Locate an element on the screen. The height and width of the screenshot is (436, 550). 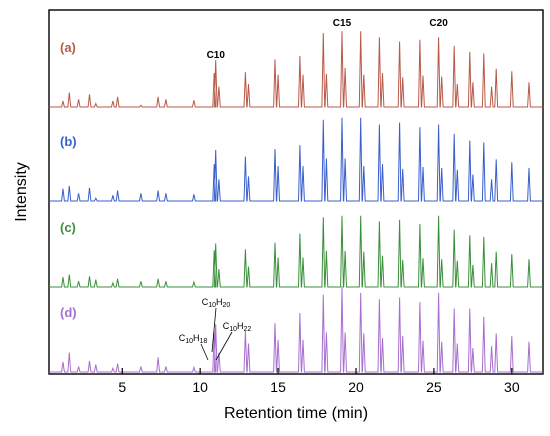
x-axis-title: Retention time (min) is located at coordinates (296, 413).